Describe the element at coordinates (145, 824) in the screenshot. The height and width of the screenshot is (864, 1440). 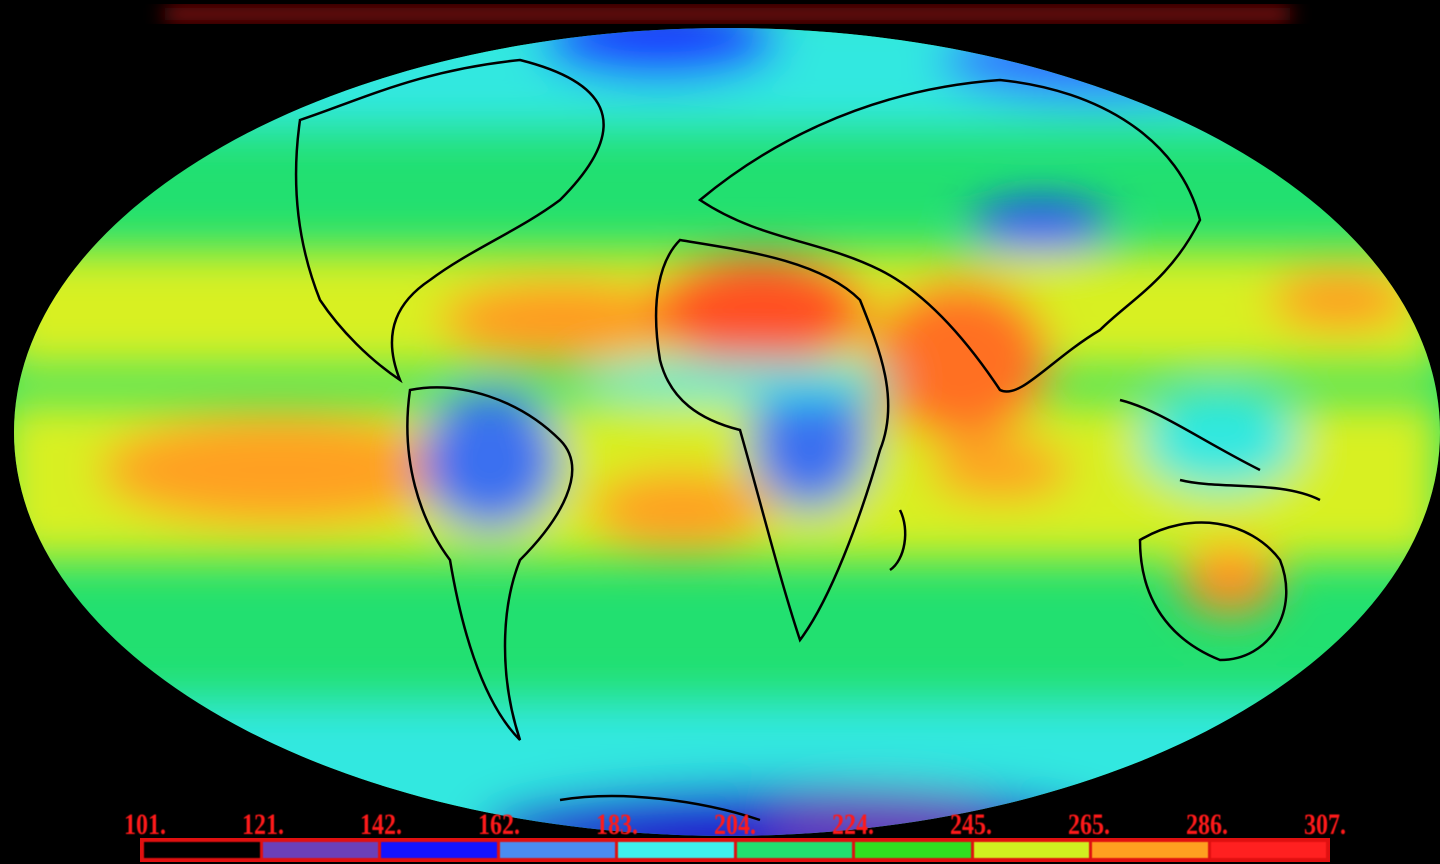
I see `tick-label: 101.` at that location.